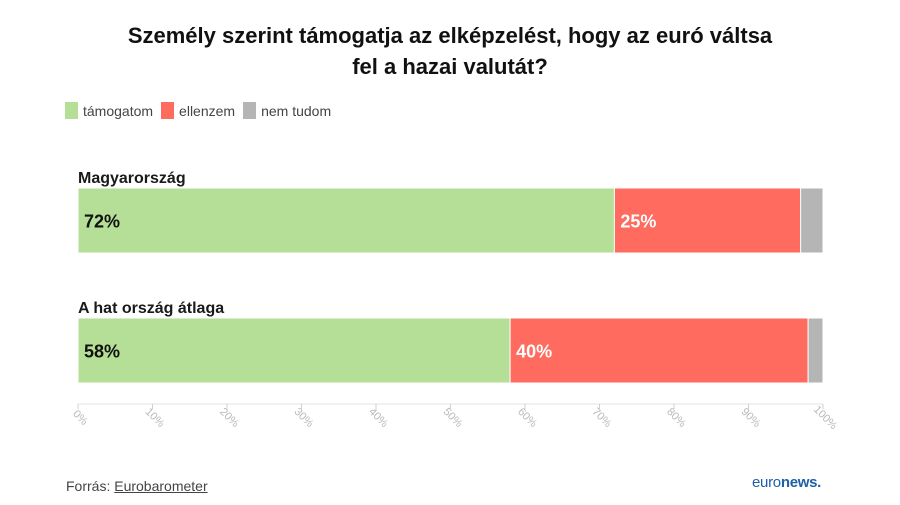 The image size is (900, 505). What do you see at coordinates (118, 110) in the screenshot?
I see `legend-label-support: támogatom` at bounding box center [118, 110].